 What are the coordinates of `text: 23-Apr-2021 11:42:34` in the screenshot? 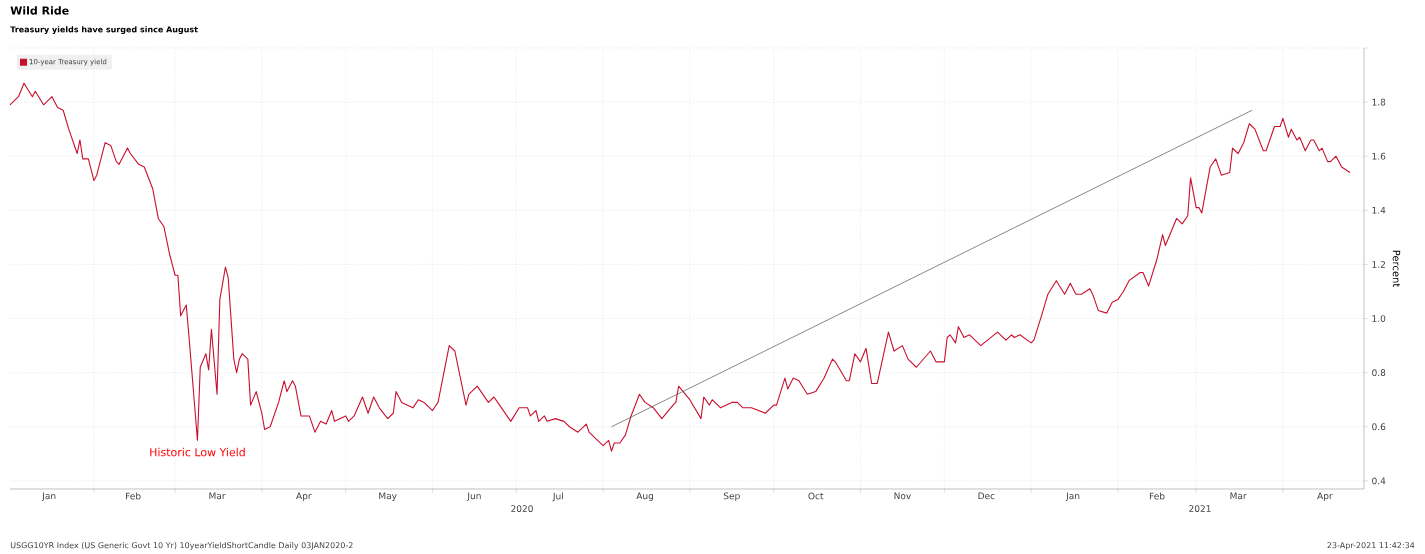 It's located at (1371, 546).